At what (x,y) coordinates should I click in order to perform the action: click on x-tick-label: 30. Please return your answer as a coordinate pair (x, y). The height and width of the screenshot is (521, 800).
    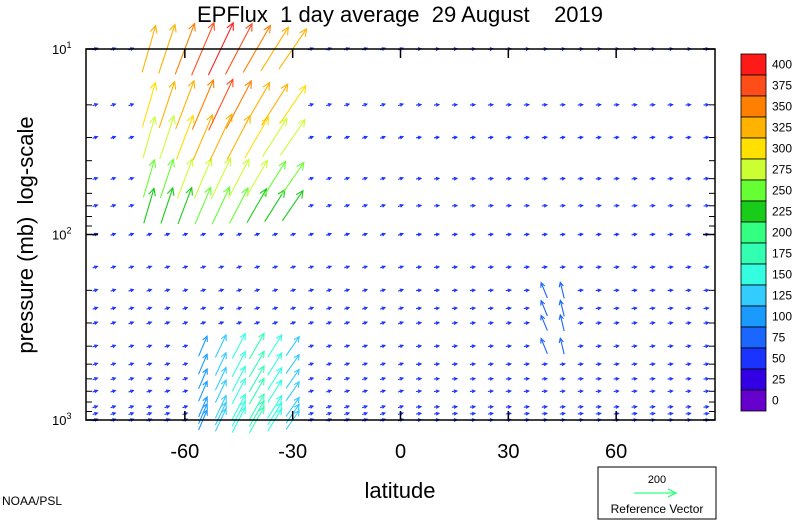
    Looking at the image, I should click on (508, 452).